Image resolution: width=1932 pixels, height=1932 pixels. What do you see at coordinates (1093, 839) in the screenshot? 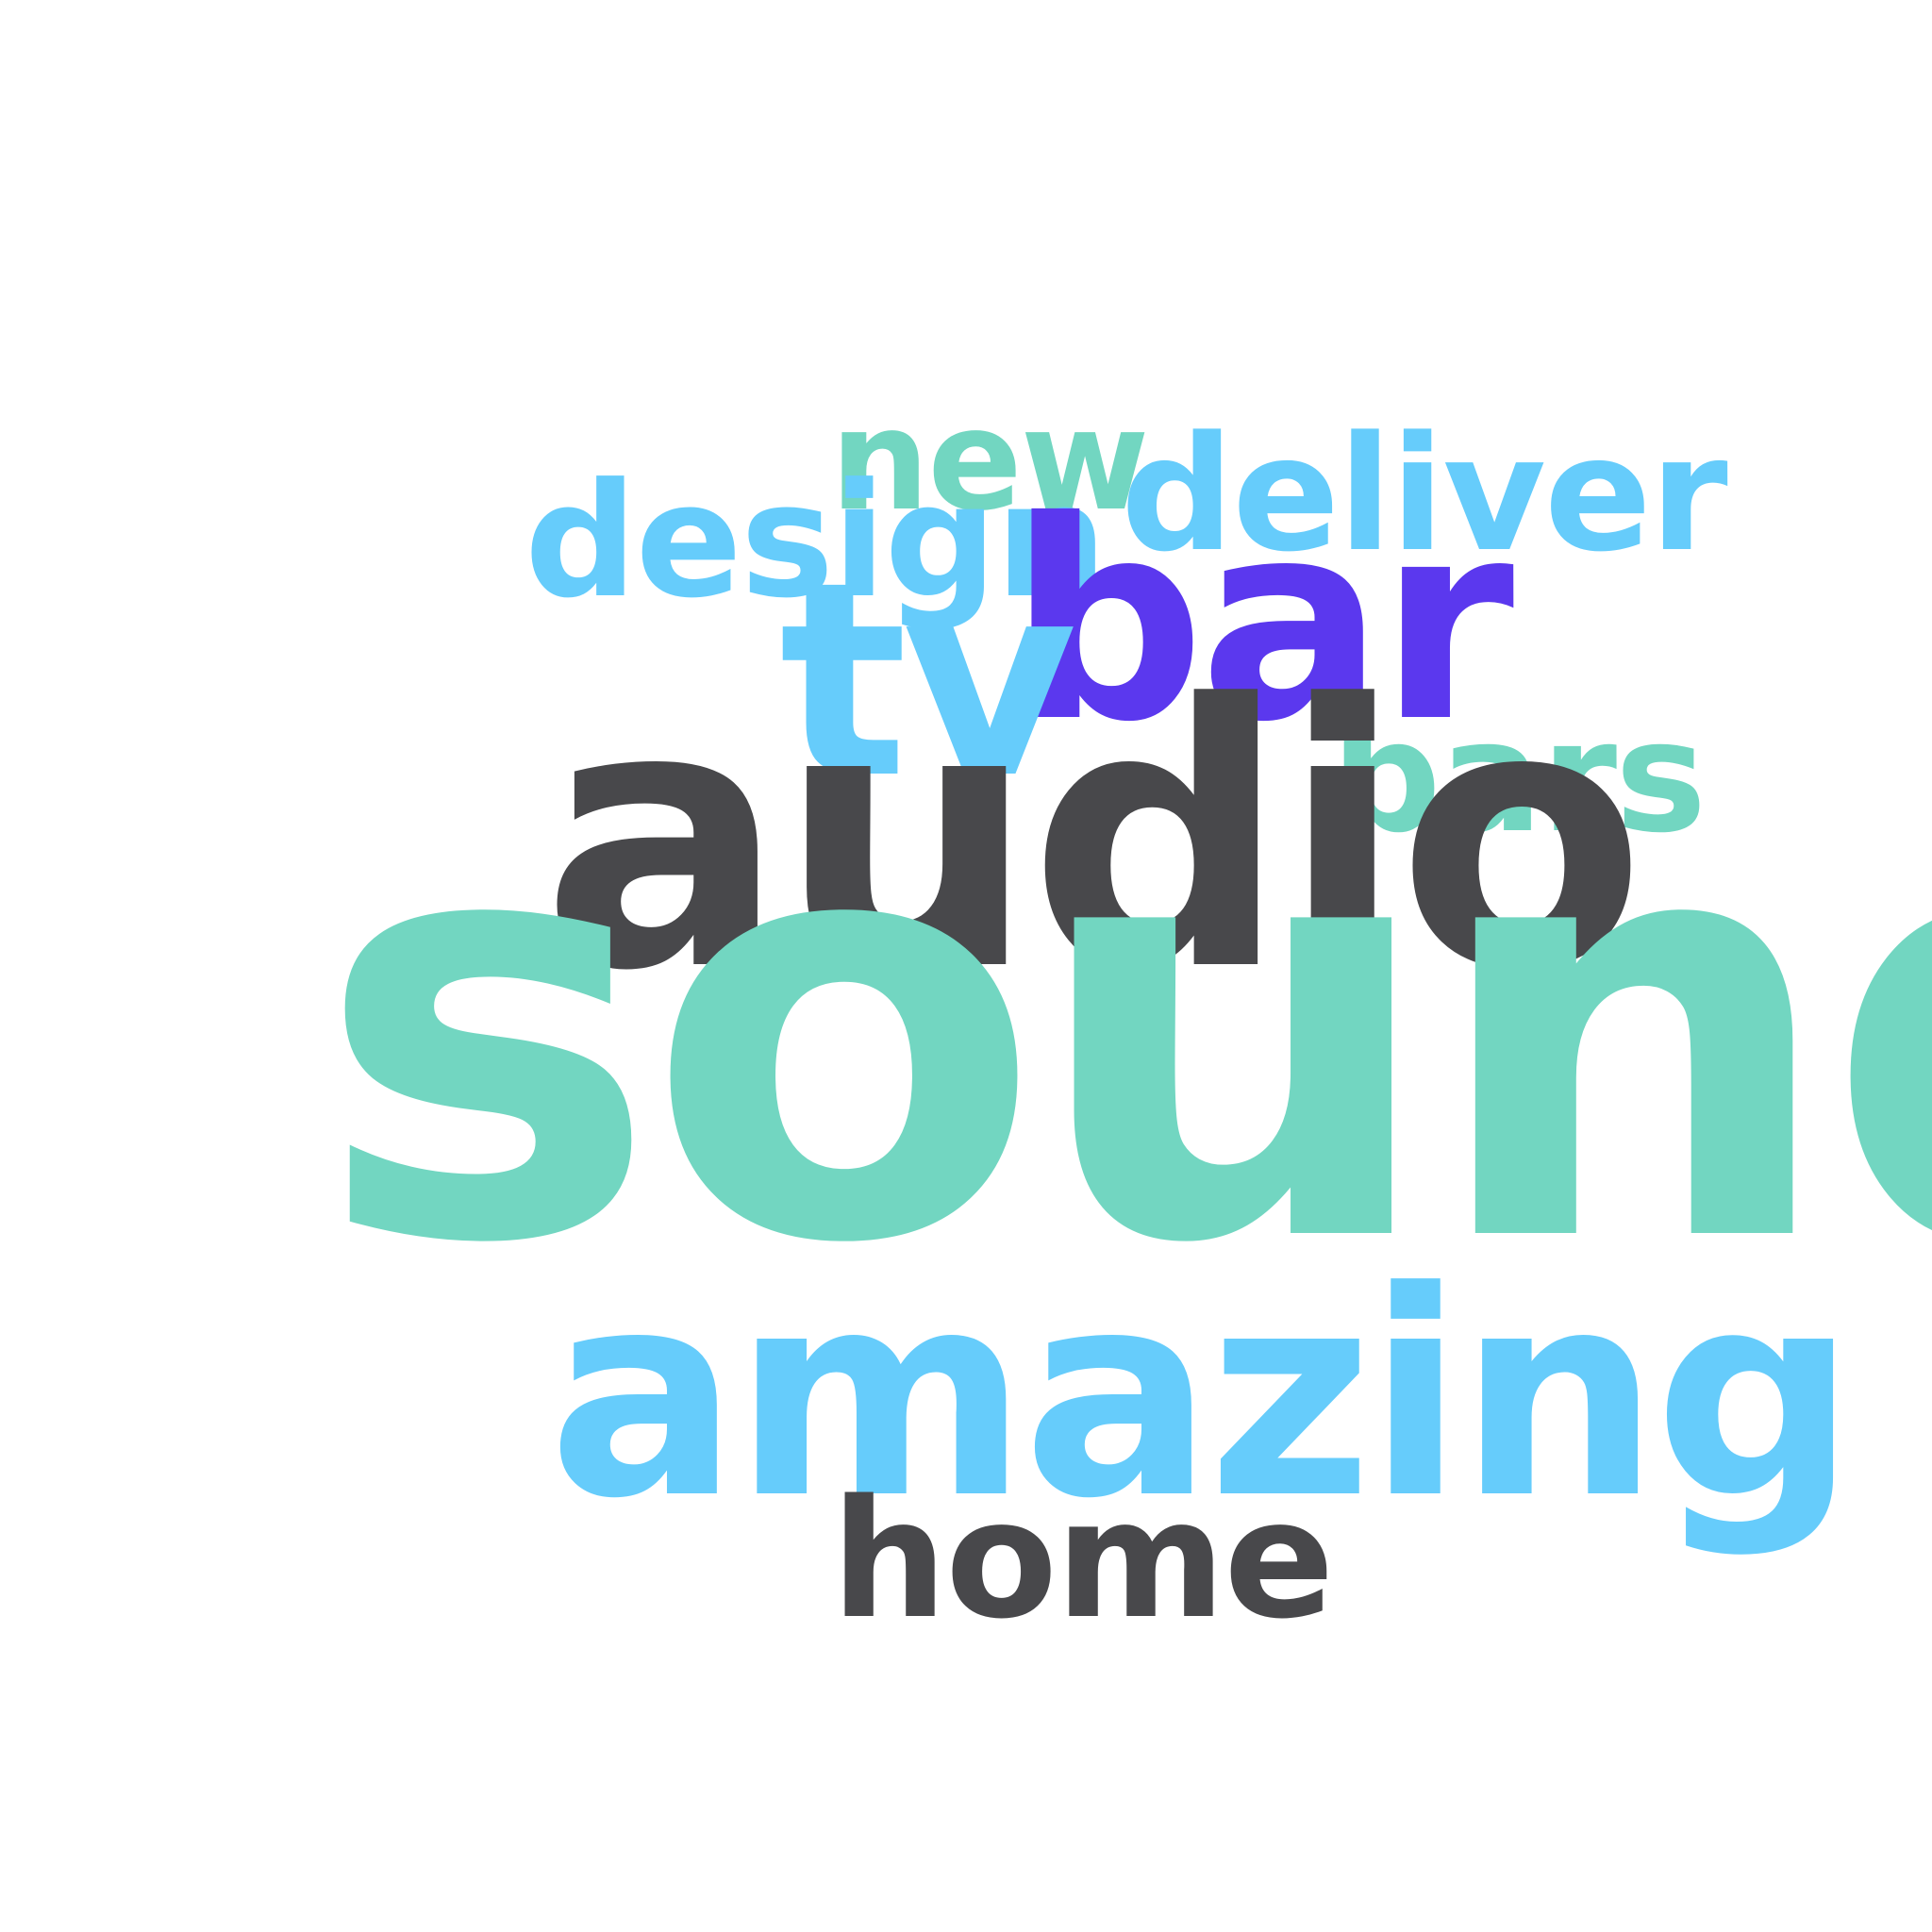
I see `word-audio: audio` at bounding box center [1093, 839].